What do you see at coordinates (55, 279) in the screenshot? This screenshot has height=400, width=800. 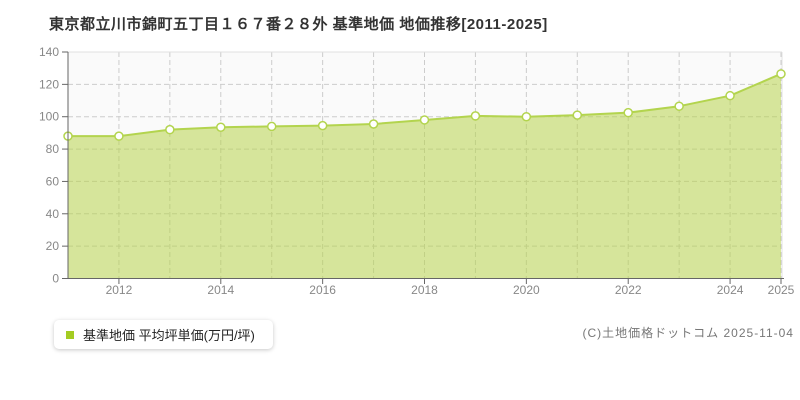 I see `y-tick-label: 0` at bounding box center [55, 279].